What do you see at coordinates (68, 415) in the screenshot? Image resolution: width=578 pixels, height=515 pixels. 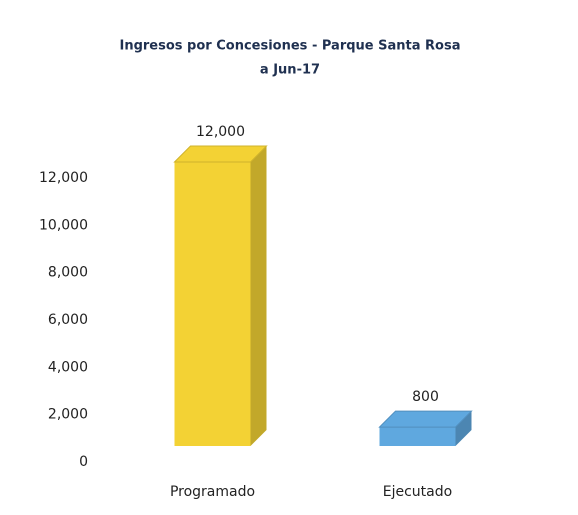 I see `y-tick-label: 2,000` at bounding box center [68, 415].